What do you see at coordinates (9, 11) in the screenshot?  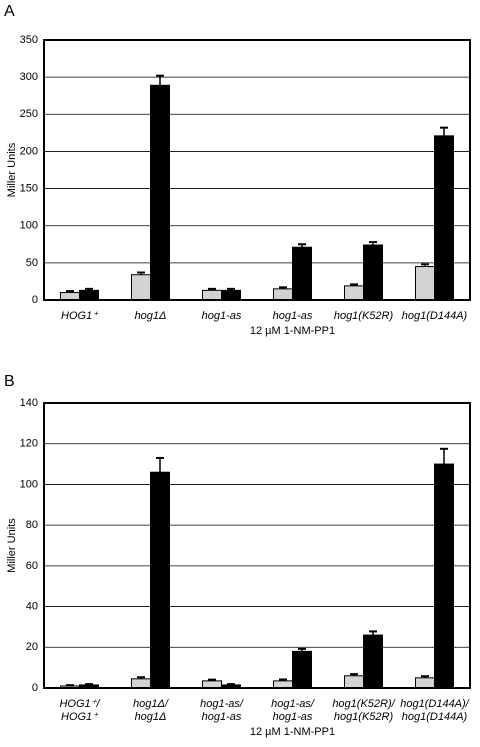 I see `panel-label: A` at bounding box center [9, 11].